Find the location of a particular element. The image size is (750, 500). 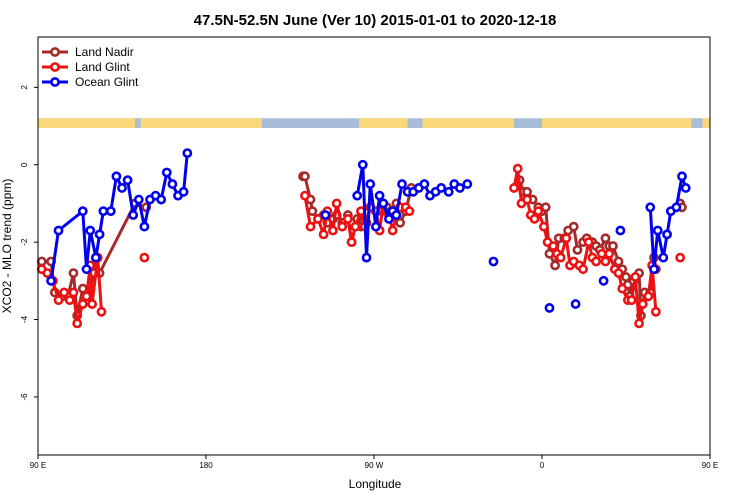

x-tick-label: 90 E is located at coordinates (38, 465).